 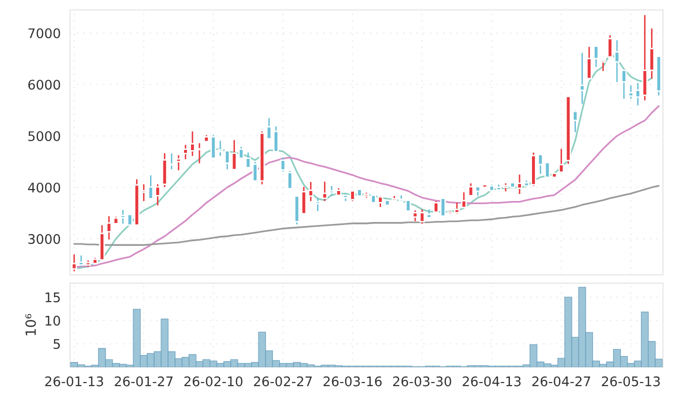 What do you see at coordinates (213, 381) in the screenshot?
I see `x-tick-label: 26-02-10` at bounding box center [213, 381].